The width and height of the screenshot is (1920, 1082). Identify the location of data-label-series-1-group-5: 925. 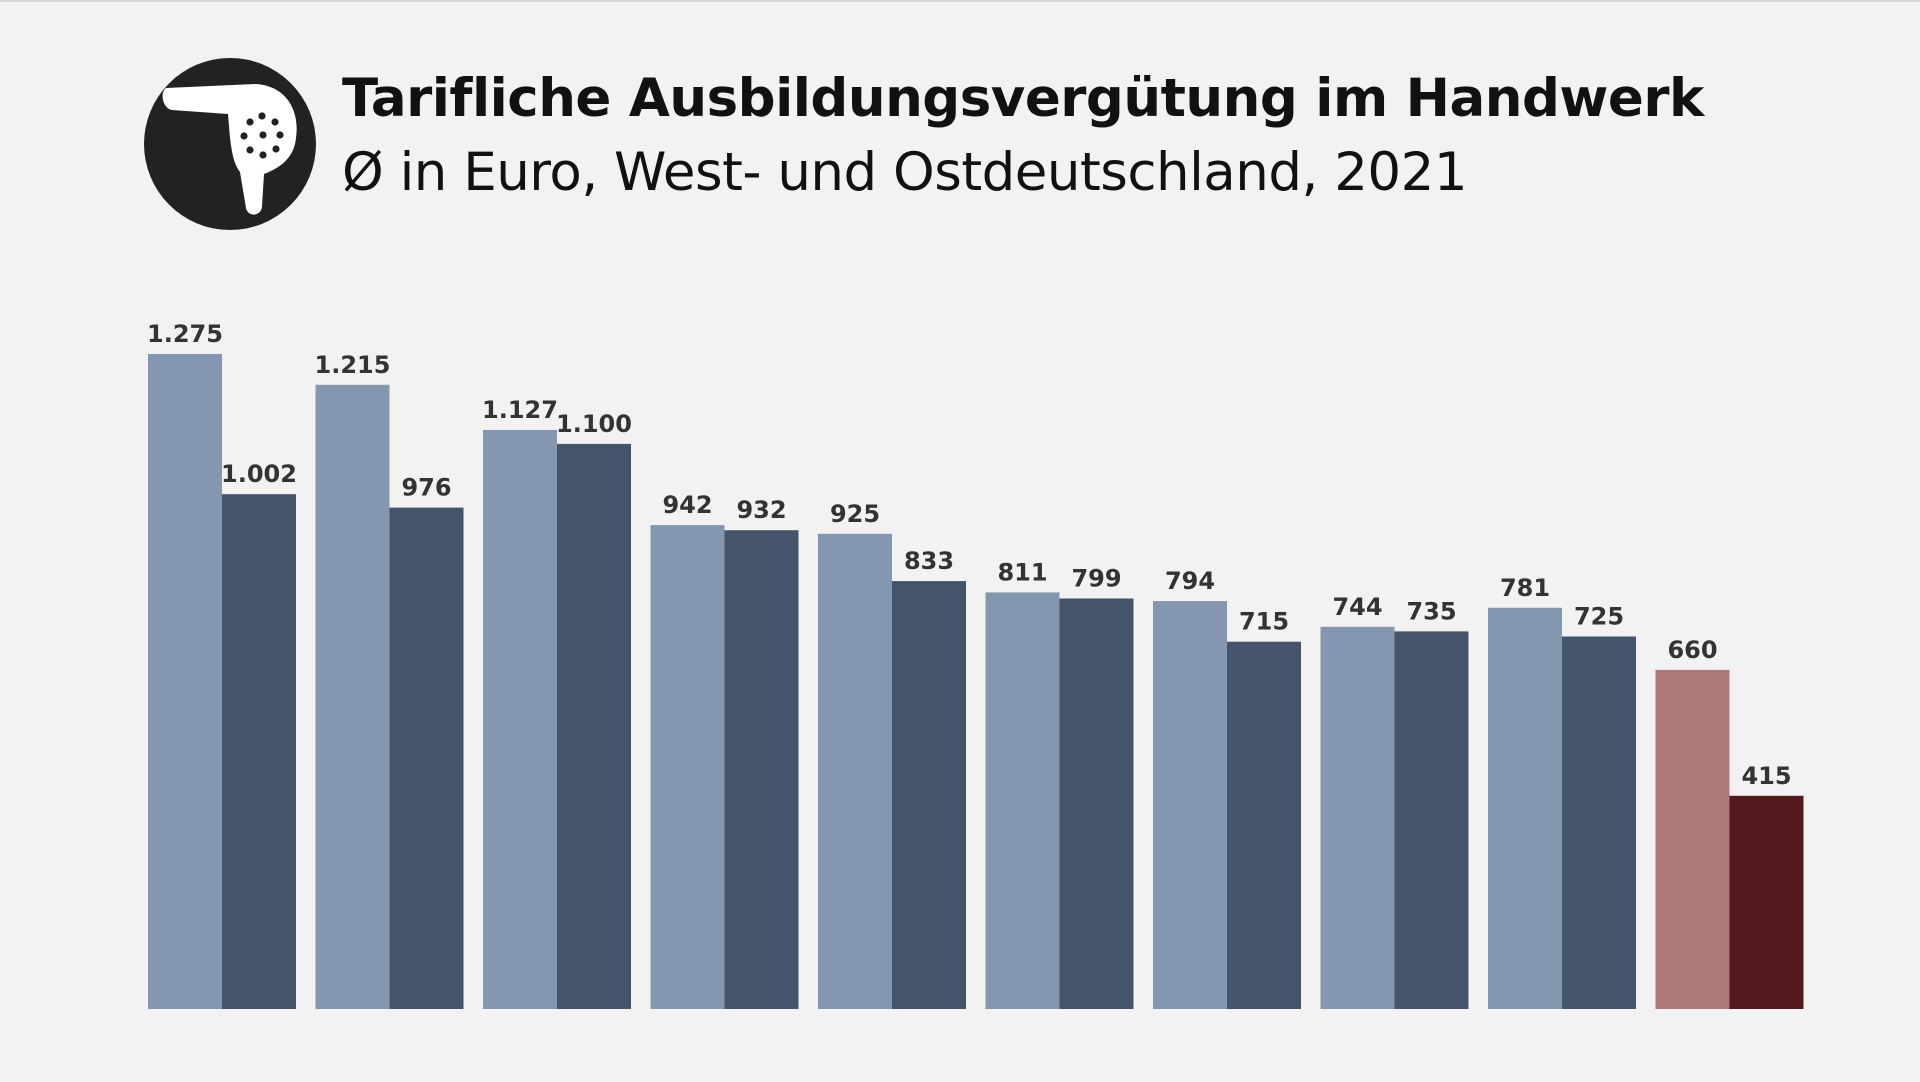
(855, 514).